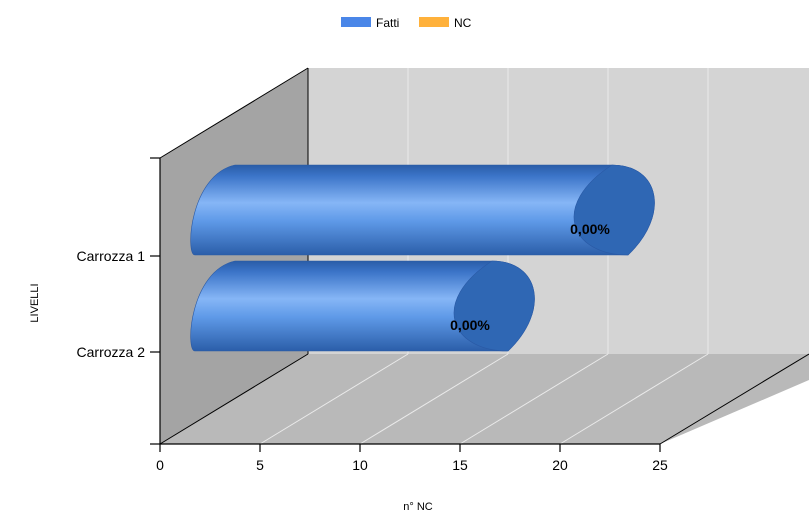 The width and height of the screenshot is (809, 512). What do you see at coordinates (234, 113) in the screenshot?
I see `top-left-edge` at bounding box center [234, 113].